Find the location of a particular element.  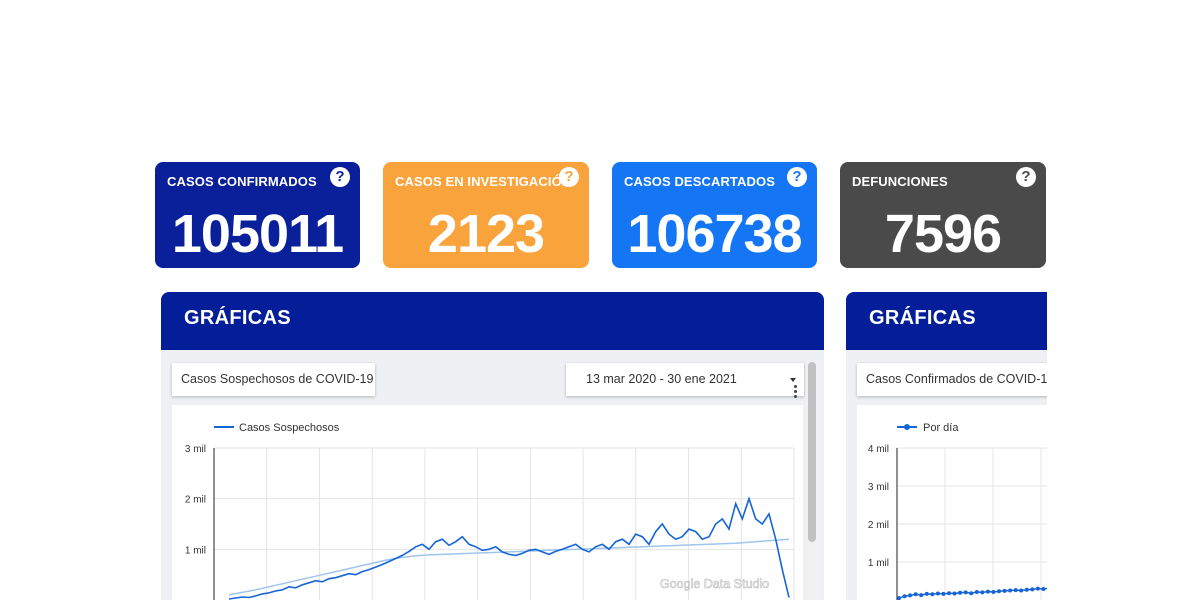

series-line-suspected is located at coordinates (509, 548).